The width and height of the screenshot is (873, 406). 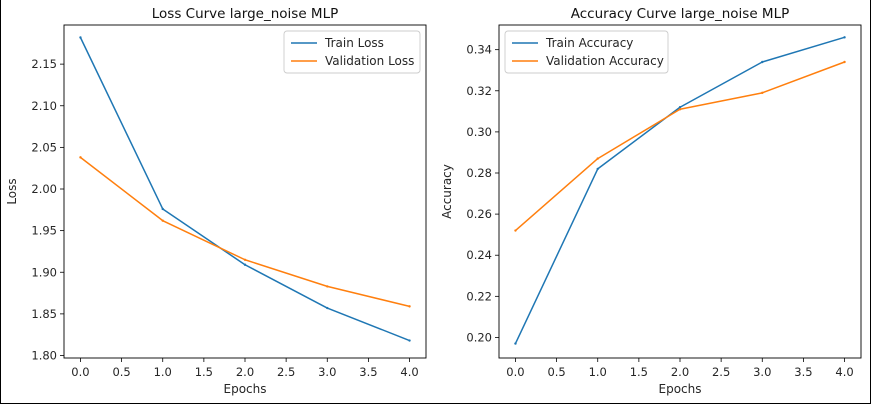 What do you see at coordinates (44, 356) in the screenshot?
I see `y-tick-label: 1.80` at bounding box center [44, 356].